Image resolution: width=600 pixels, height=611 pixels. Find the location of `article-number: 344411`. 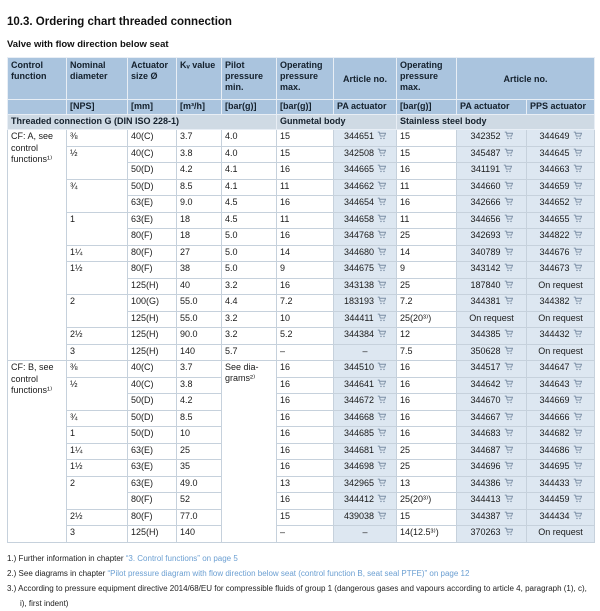

article-number: 344411 is located at coordinates (359, 317).